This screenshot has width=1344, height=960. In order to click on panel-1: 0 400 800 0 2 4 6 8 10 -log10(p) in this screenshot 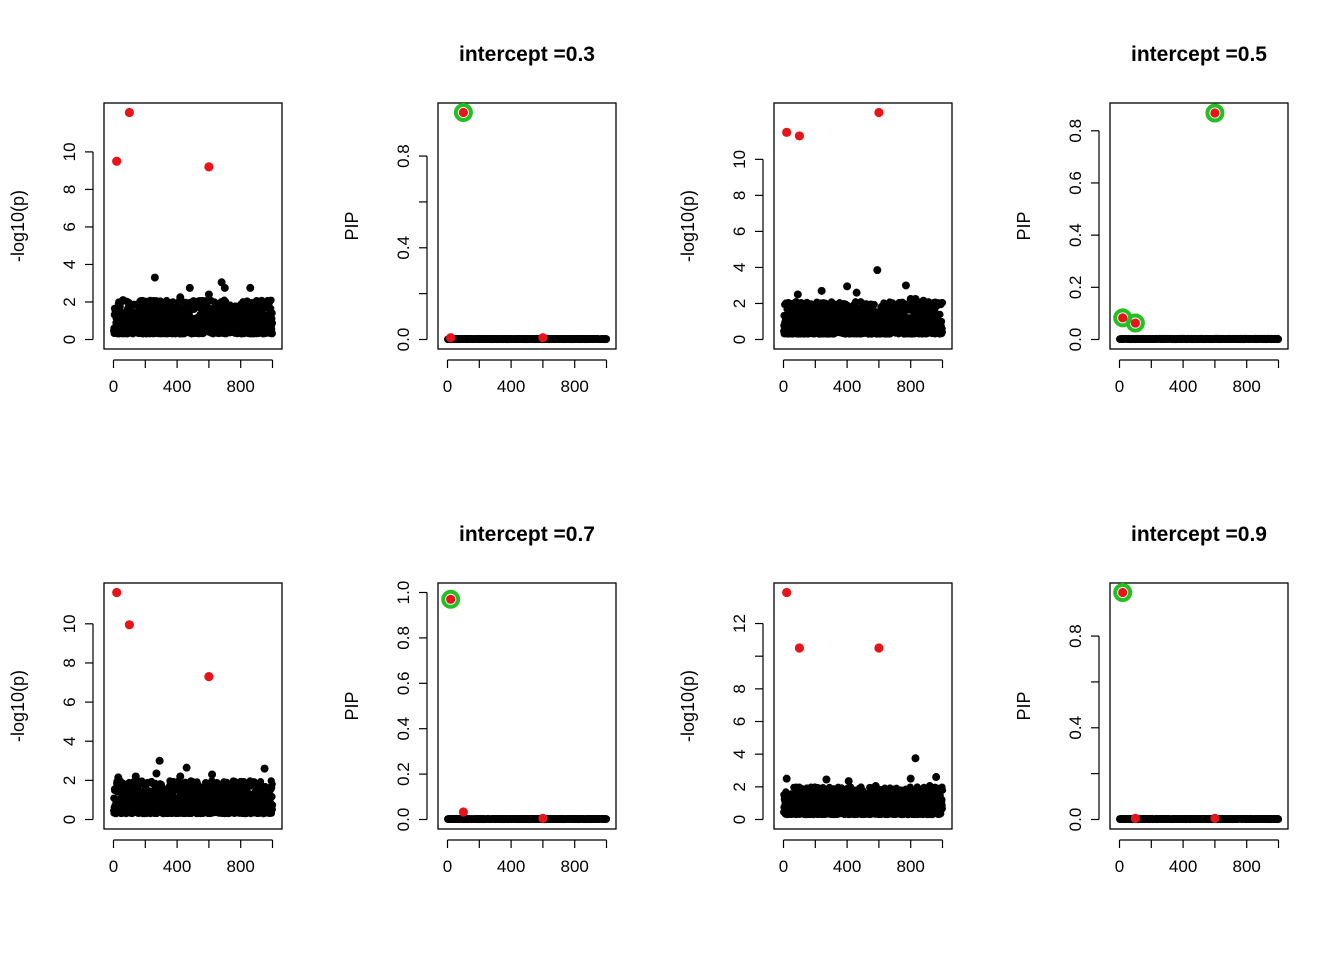, I will do `click(145, 249)`.